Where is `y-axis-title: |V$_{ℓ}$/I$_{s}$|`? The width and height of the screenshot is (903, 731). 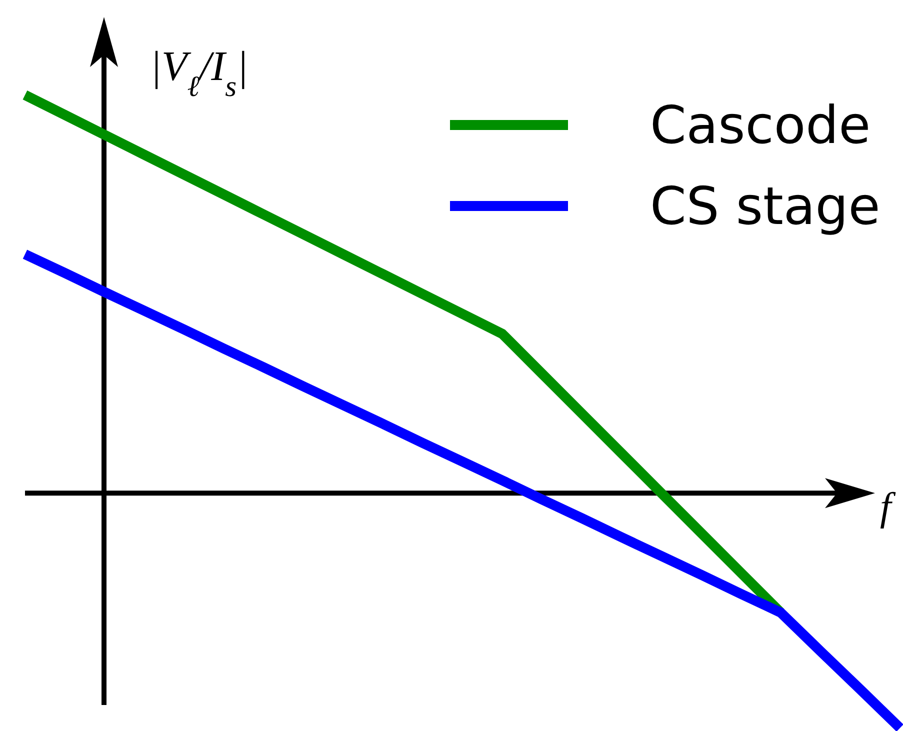
y-axis-title: |V$_{ℓ}$/I$_{s}$| is located at coordinates (199, 73).